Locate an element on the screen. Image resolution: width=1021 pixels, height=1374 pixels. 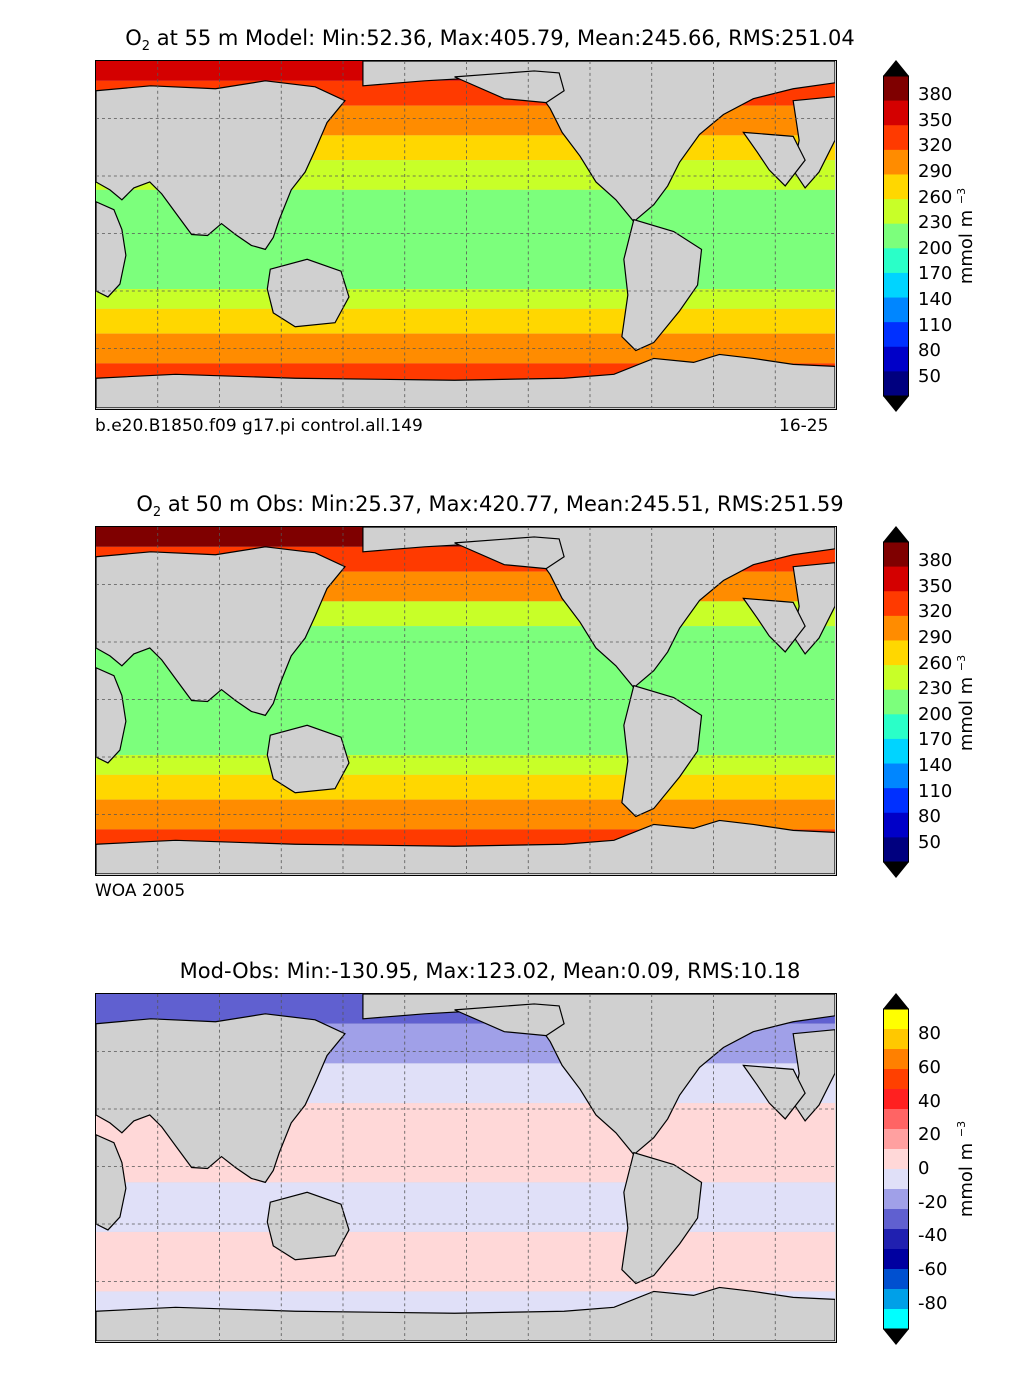
diff-colorbar-label: mmol m −3 is located at coordinates (966, 1169).